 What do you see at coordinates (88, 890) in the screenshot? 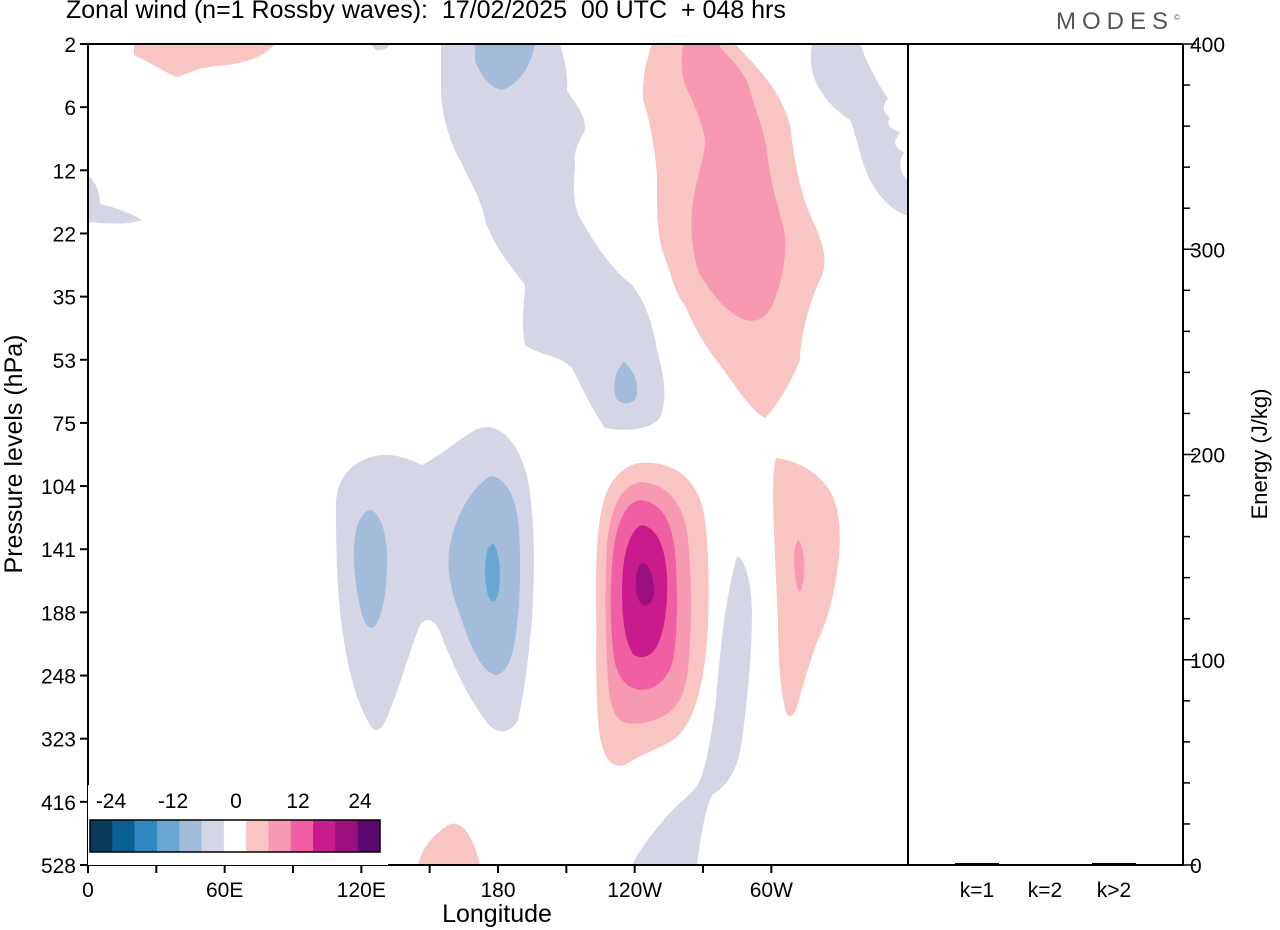
I see `x-tick-label: 0` at bounding box center [88, 890].